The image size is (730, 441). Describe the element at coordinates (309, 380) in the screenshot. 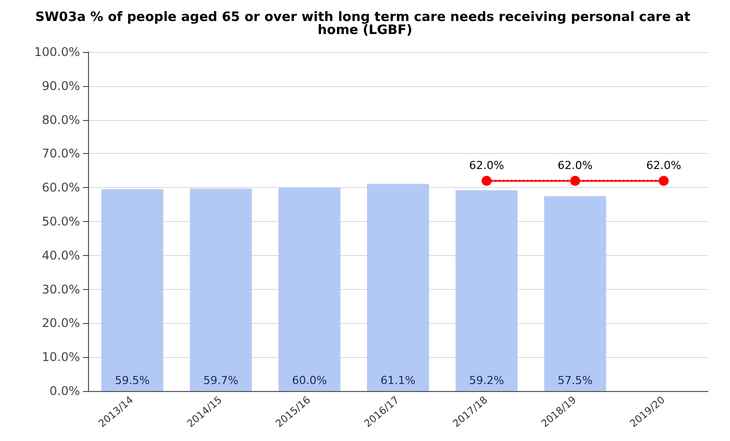

I see `data-label: 60.0%` at that location.